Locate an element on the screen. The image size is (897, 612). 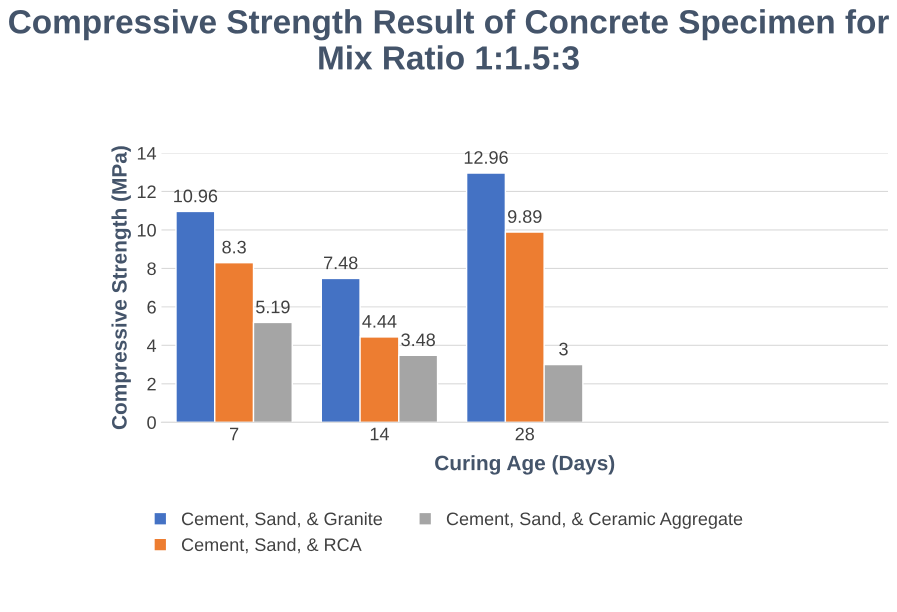
x-tick-label: 28 is located at coordinates (525, 434).